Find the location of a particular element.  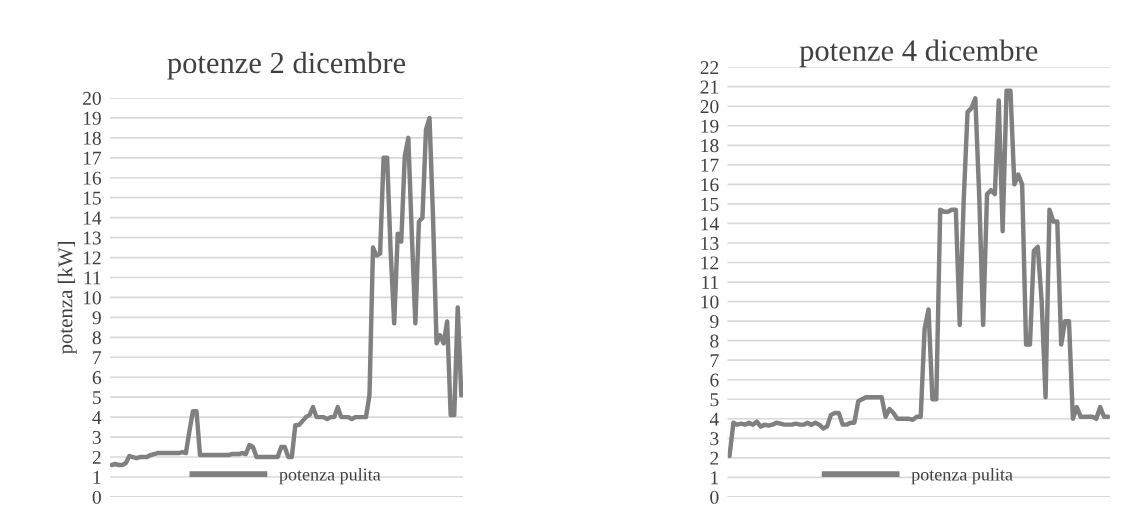

chart-title: potenze 2 dicembre is located at coordinates (286, 65).